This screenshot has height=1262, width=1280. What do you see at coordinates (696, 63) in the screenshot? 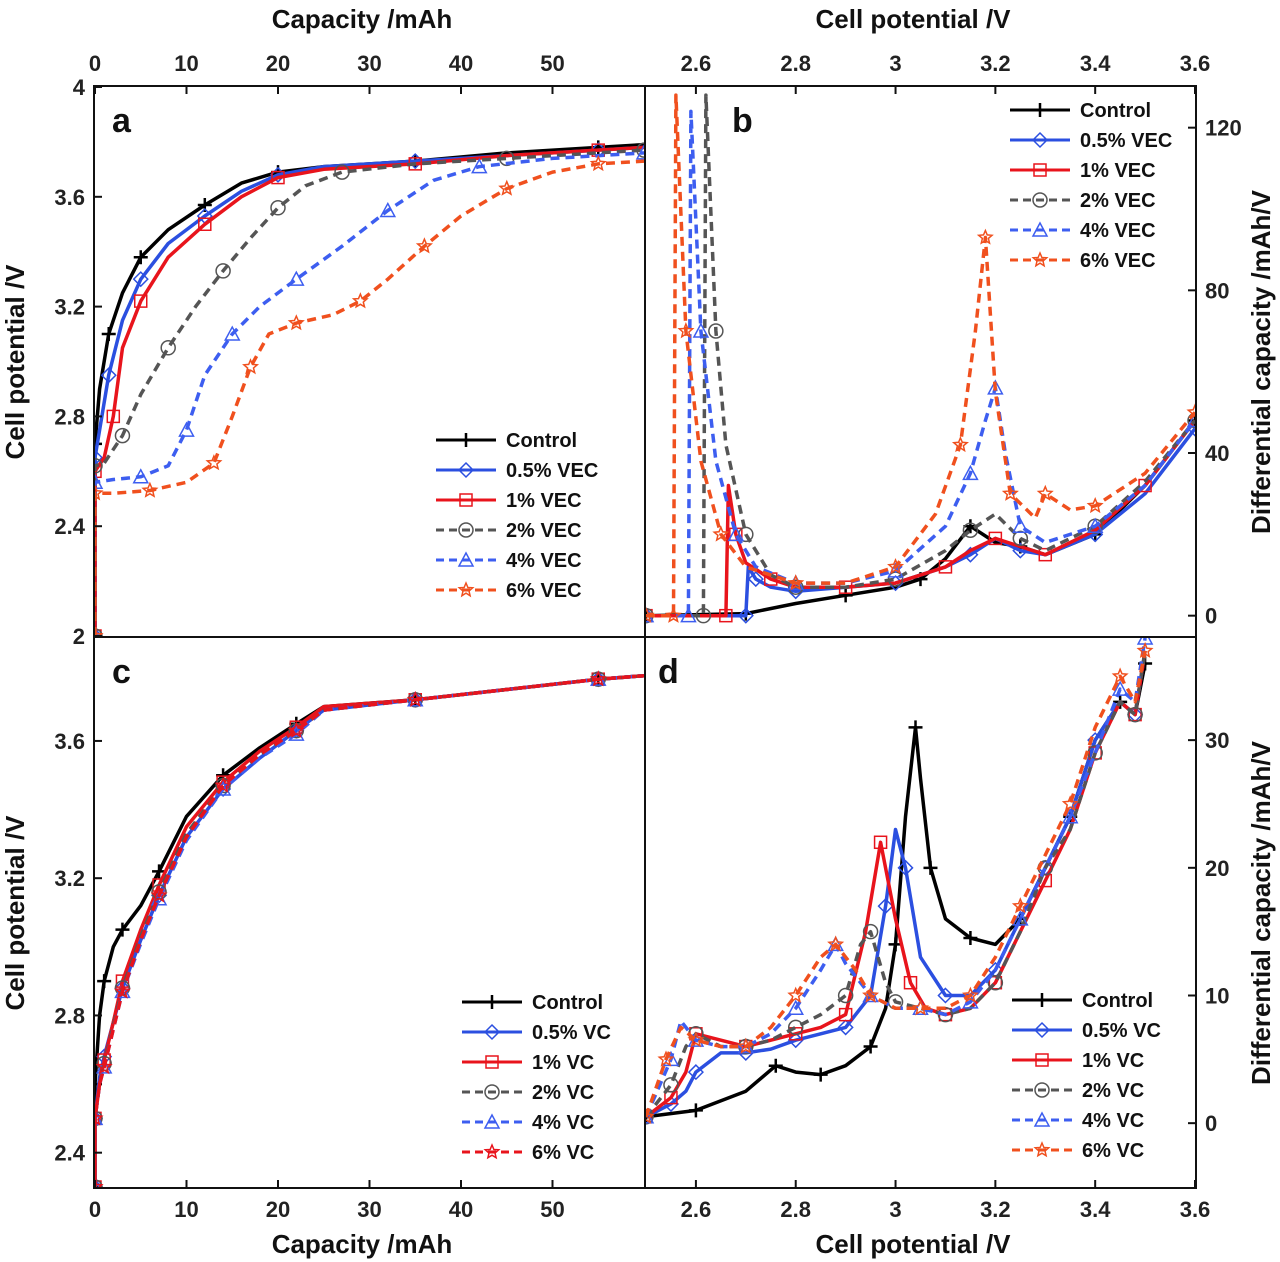
I see `x-tick-label: 2.6` at bounding box center [696, 63].